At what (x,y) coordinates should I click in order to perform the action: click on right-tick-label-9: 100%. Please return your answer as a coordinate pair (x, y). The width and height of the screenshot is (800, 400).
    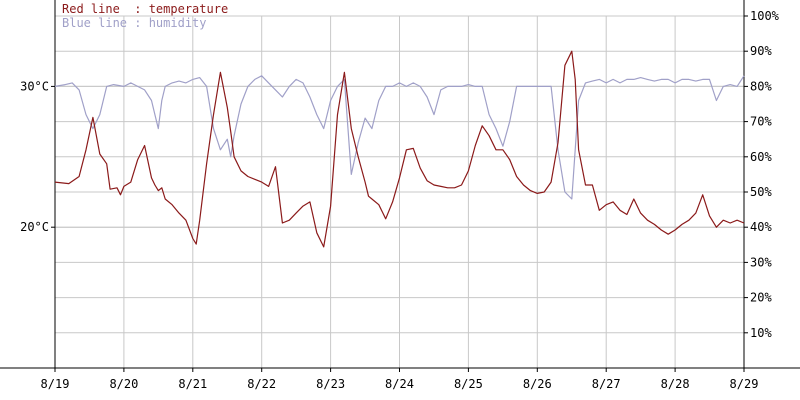
    Looking at the image, I should click on (765, 16).